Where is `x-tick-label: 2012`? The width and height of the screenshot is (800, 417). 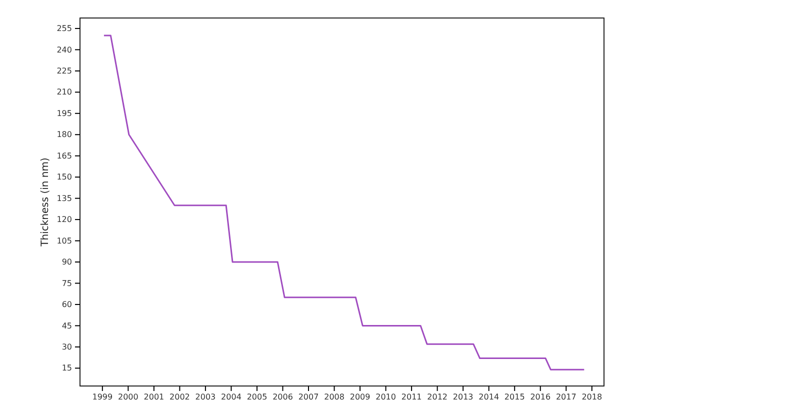
x-tick-label: 2012 is located at coordinates (437, 397).